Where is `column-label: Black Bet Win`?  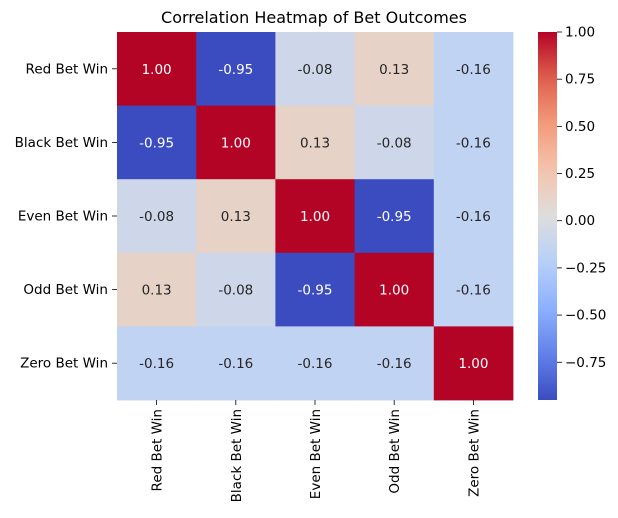 column-label: Black Bet Win is located at coordinates (237, 455).